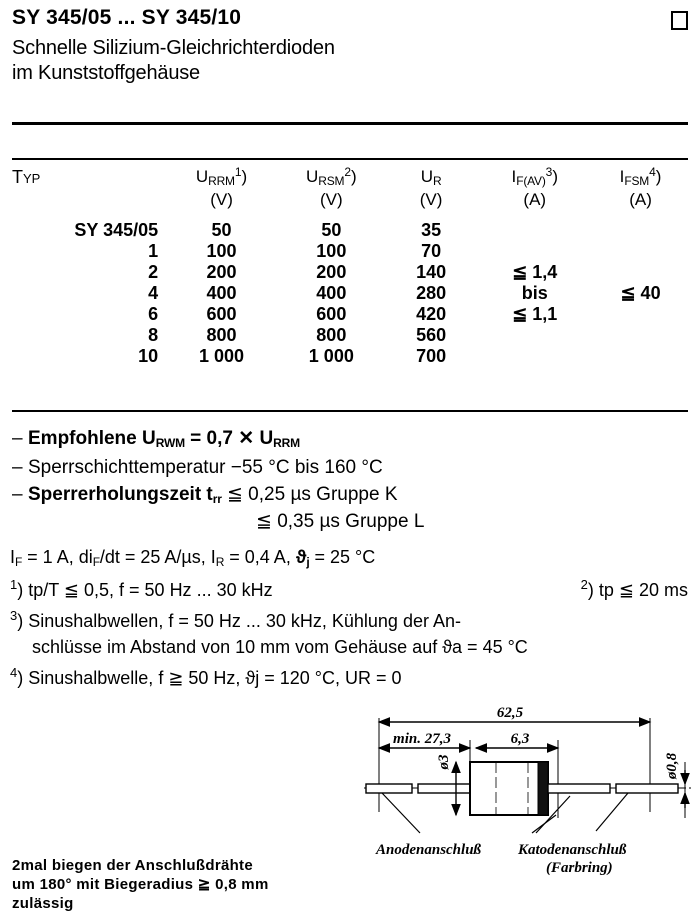  What do you see at coordinates (444, 762) in the screenshot?
I see `dim-body-dia-label: ø3` at bounding box center [444, 762].